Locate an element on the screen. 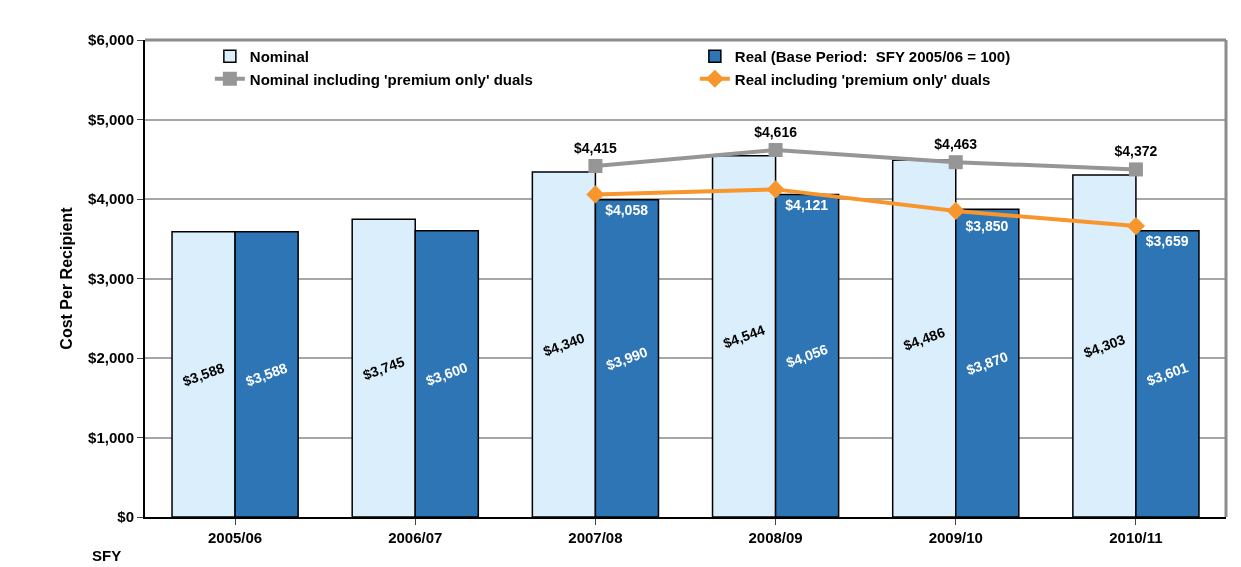 The height and width of the screenshot is (567, 1241). data-label: $3,601 is located at coordinates (1167, 373).